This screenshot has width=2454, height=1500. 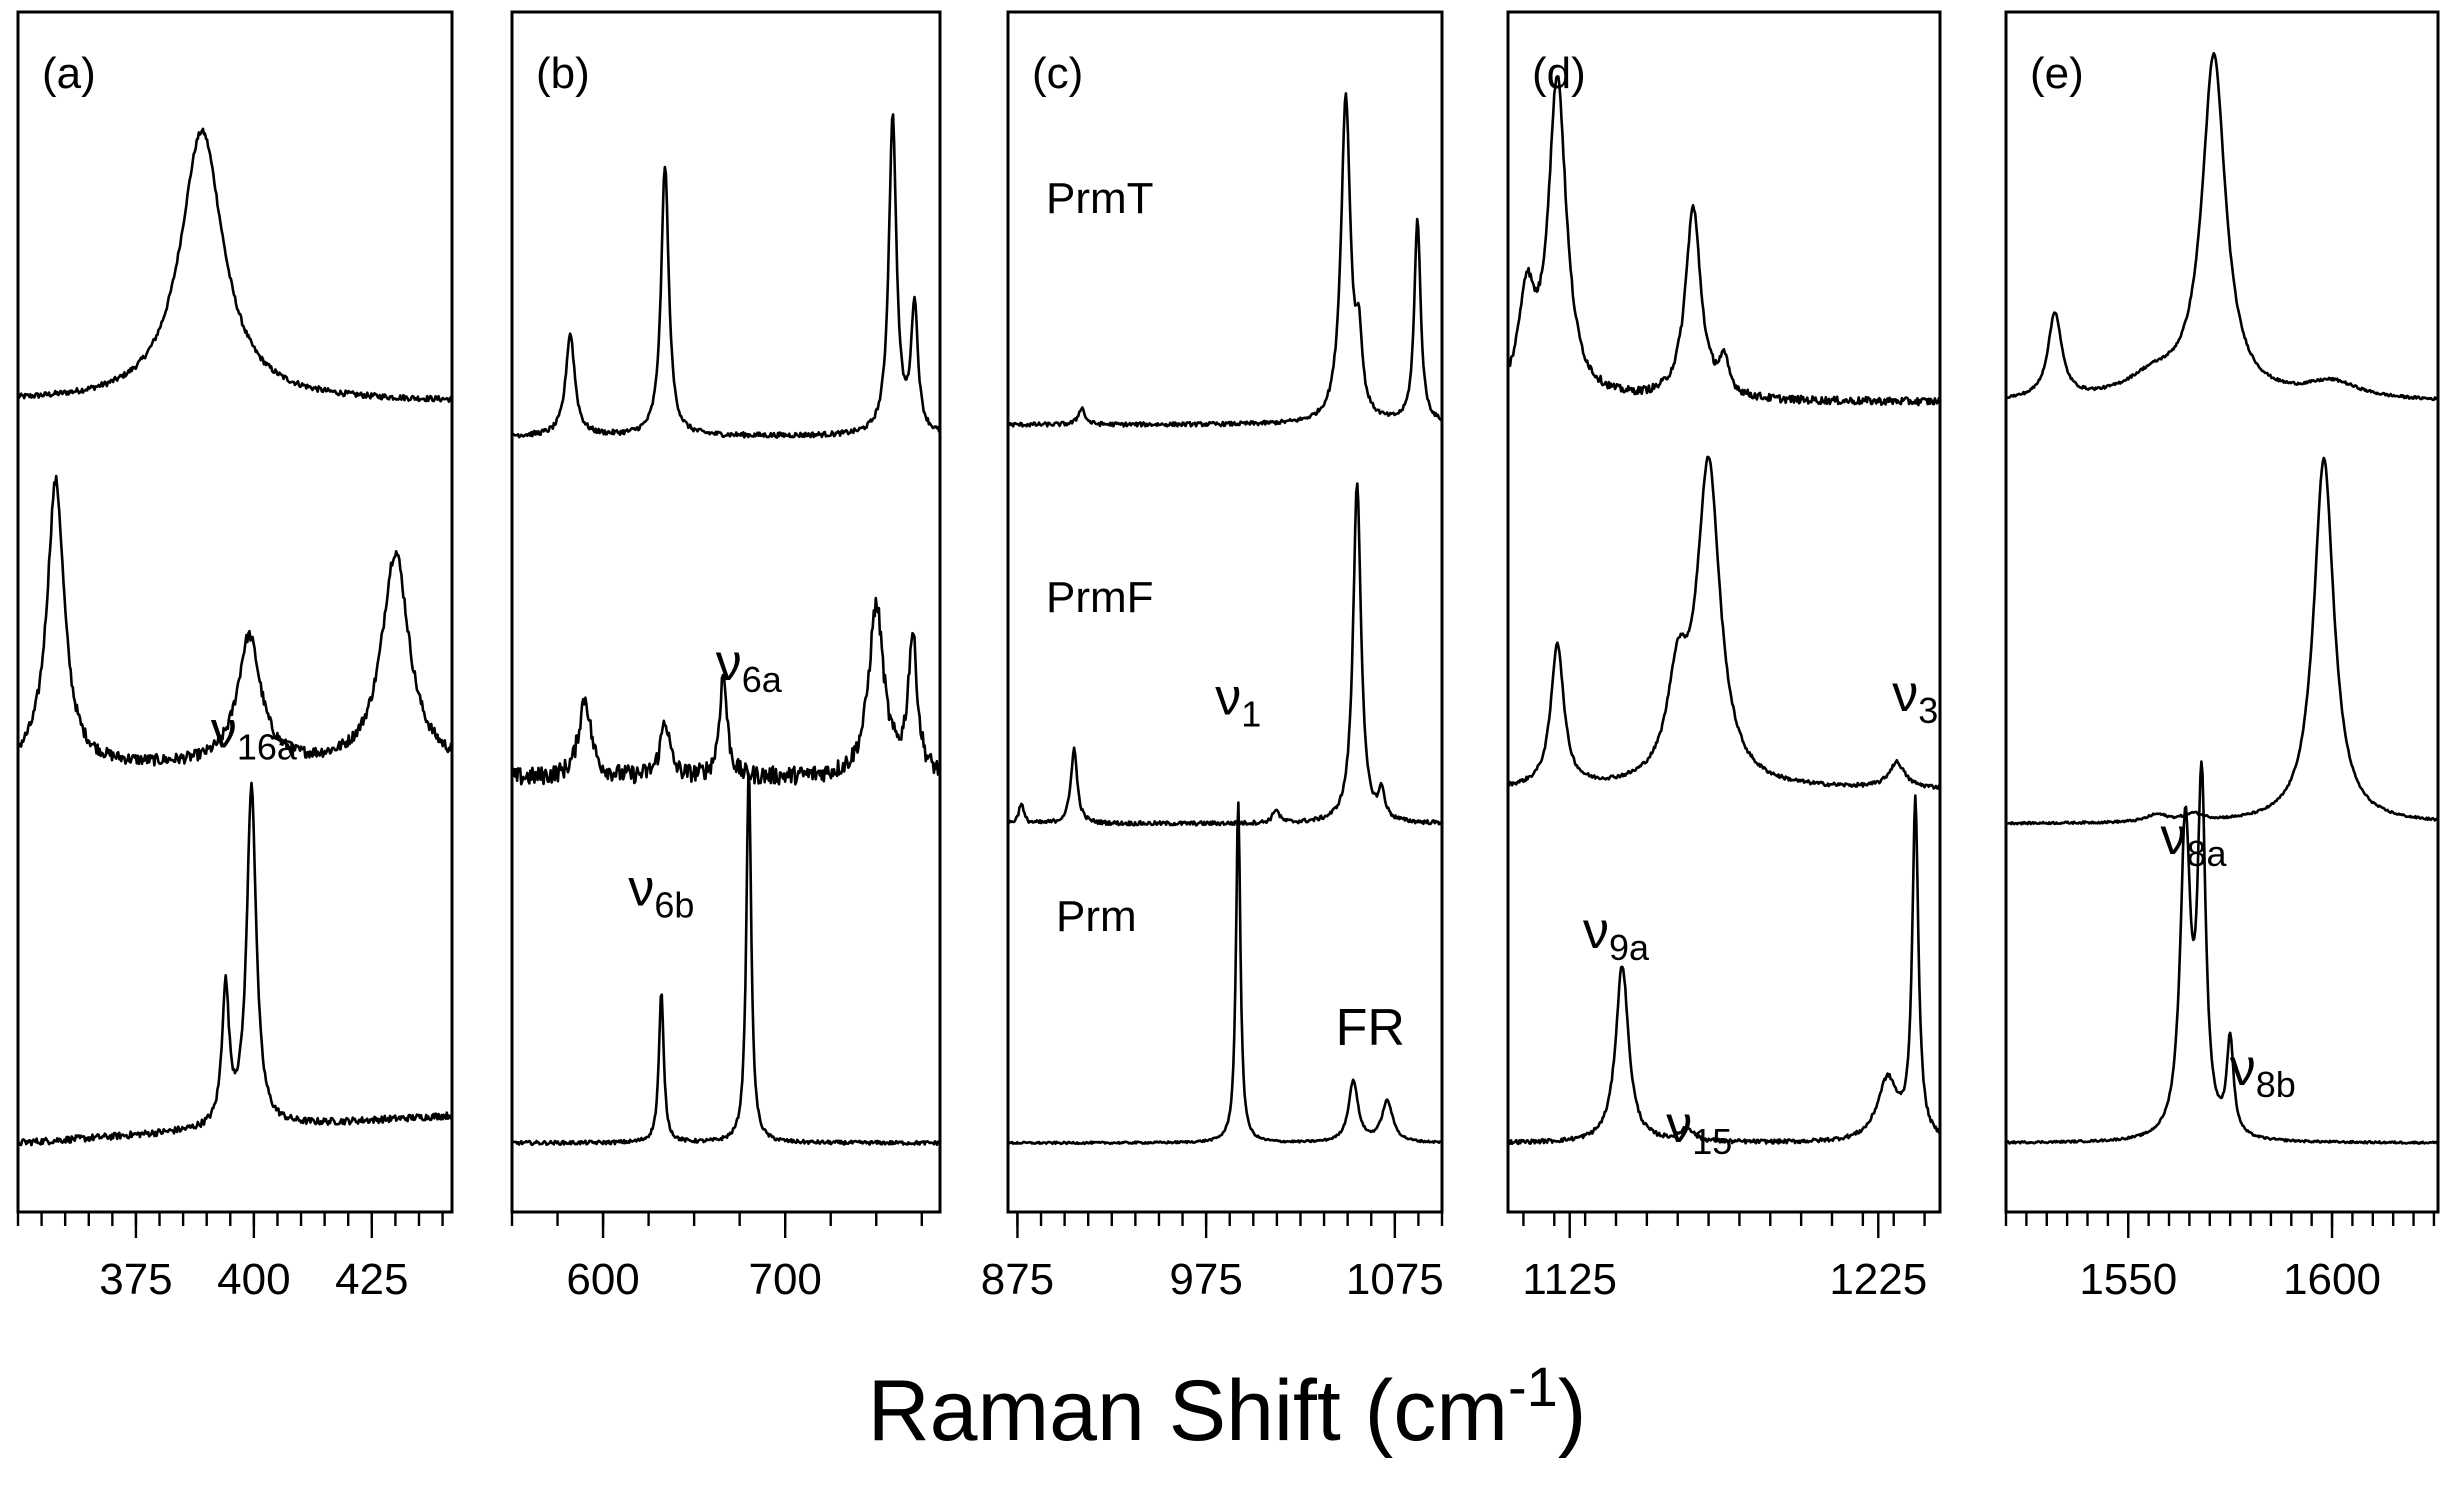 I want to click on peak-label-subscript: 1, so click(x=1251, y=713).